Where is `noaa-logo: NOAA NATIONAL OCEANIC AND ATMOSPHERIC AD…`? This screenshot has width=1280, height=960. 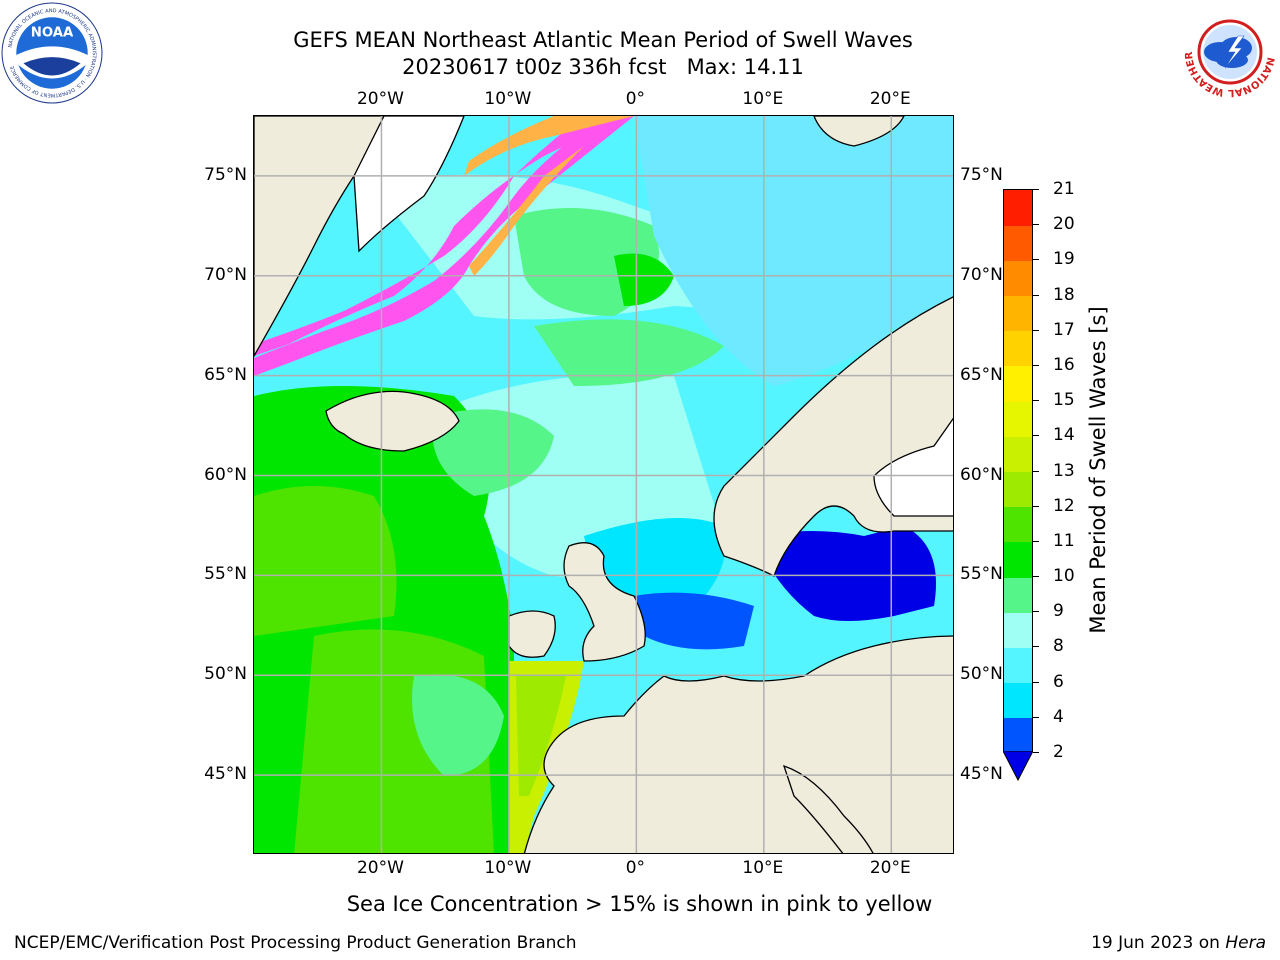 noaa-logo: NOAA NATIONAL OCEANIC AND ATMOSPHERIC AD… is located at coordinates (52, 53).